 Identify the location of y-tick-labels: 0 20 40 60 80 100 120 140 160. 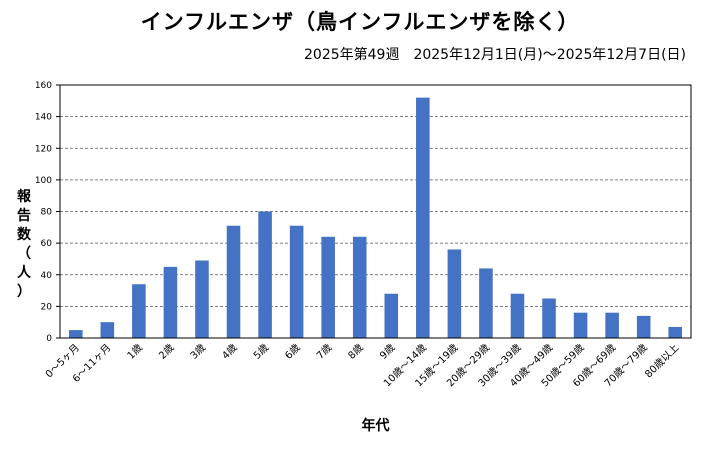
(47, 212).